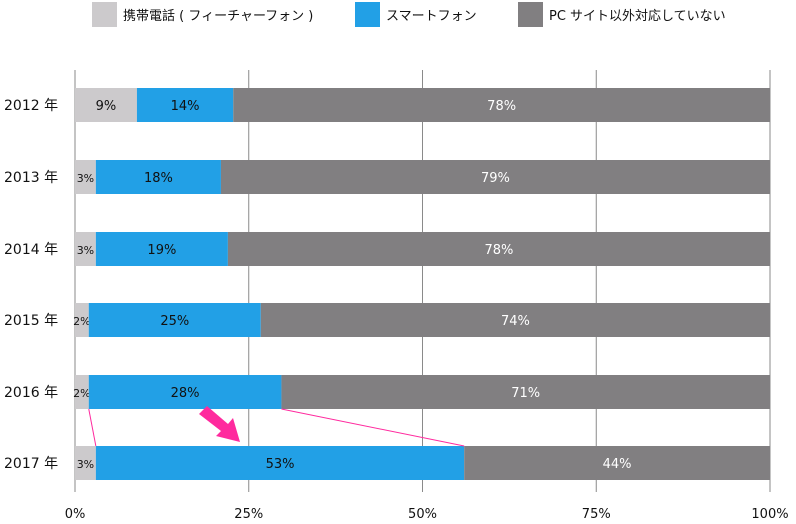  Describe the element at coordinates (431, 16) in the screenshot. I see `legend-label: スマートフォン` at that location.